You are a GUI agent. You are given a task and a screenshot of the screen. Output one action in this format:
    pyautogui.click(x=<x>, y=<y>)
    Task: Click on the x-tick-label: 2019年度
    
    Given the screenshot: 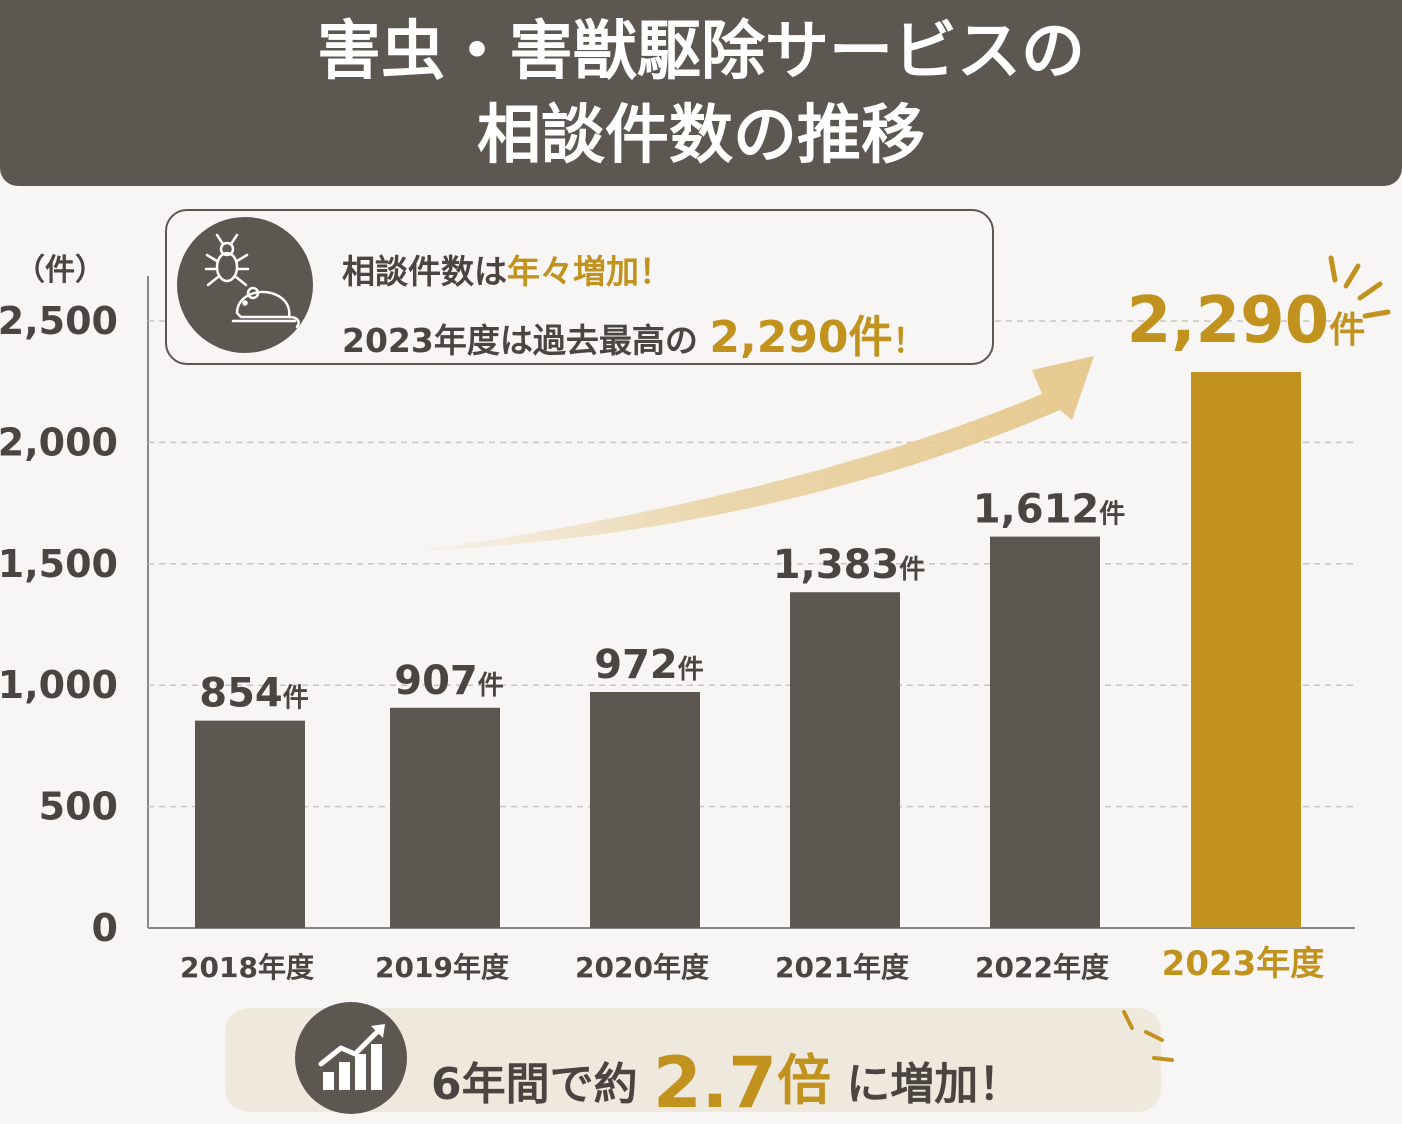 What is the action you would take?
    pyautogui.click(x=442, y=967)
    